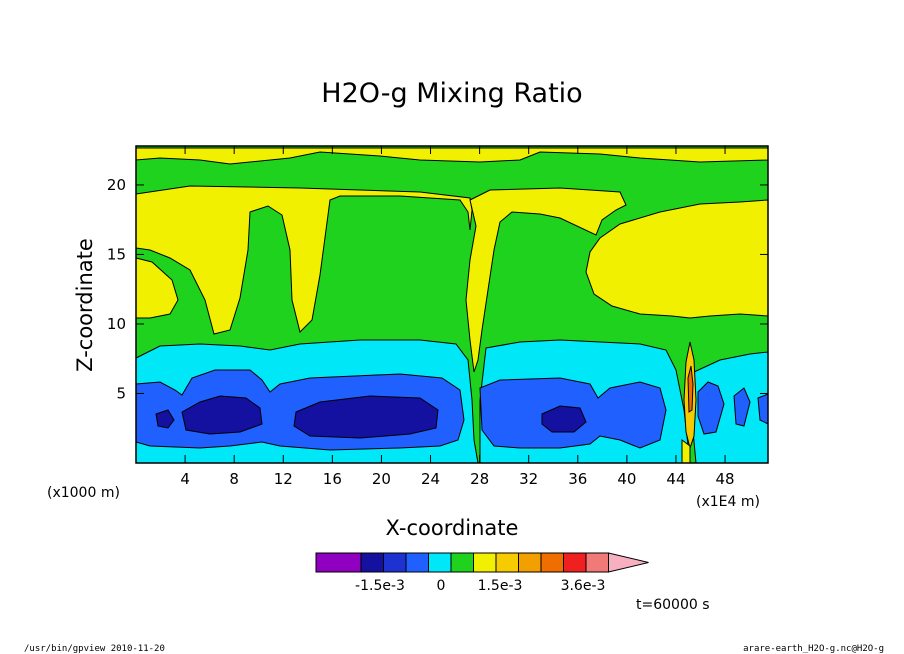  Describe the element at coordinates (85, 305) in the screenshot. I see `y-axis-label: Z-coordinate` at that location.